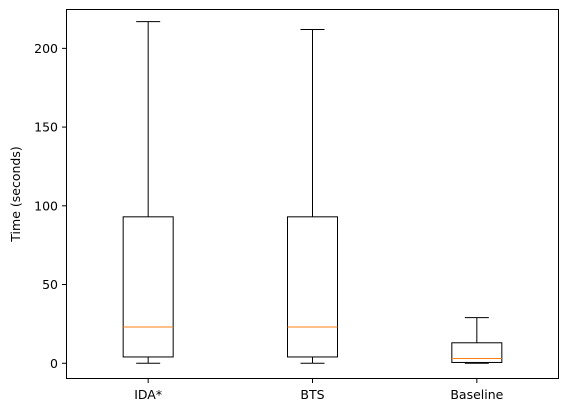 The width and height of the screenshot is (571, 413). I want to click on box-baseline, so click(477, 340).